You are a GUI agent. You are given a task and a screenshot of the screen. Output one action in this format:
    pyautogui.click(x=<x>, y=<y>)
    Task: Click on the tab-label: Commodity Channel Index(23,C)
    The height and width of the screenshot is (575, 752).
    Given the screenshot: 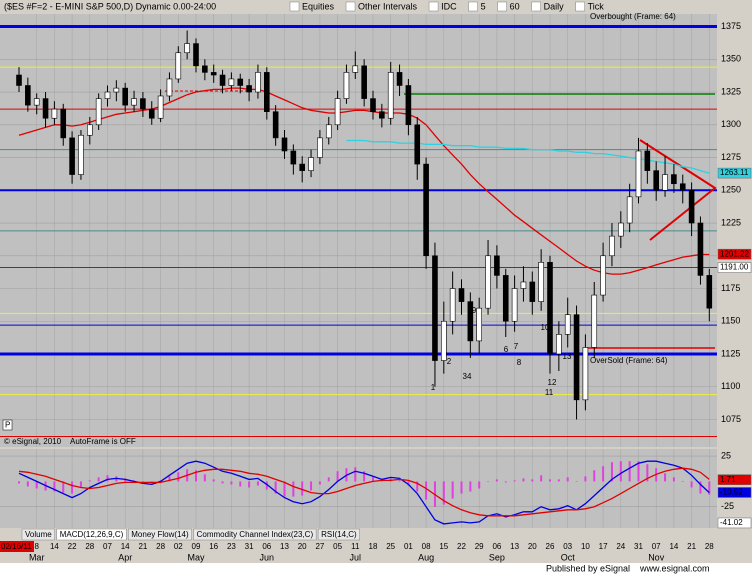 What is the action you would take?
    pyautogui.click(x=255, y=534)
    